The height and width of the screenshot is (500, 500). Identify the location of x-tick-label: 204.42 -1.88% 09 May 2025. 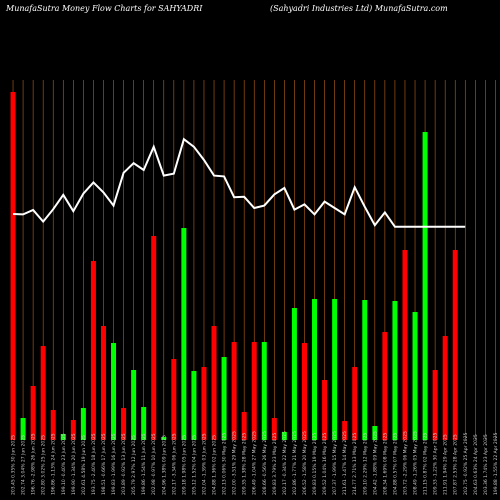
(375, 463).